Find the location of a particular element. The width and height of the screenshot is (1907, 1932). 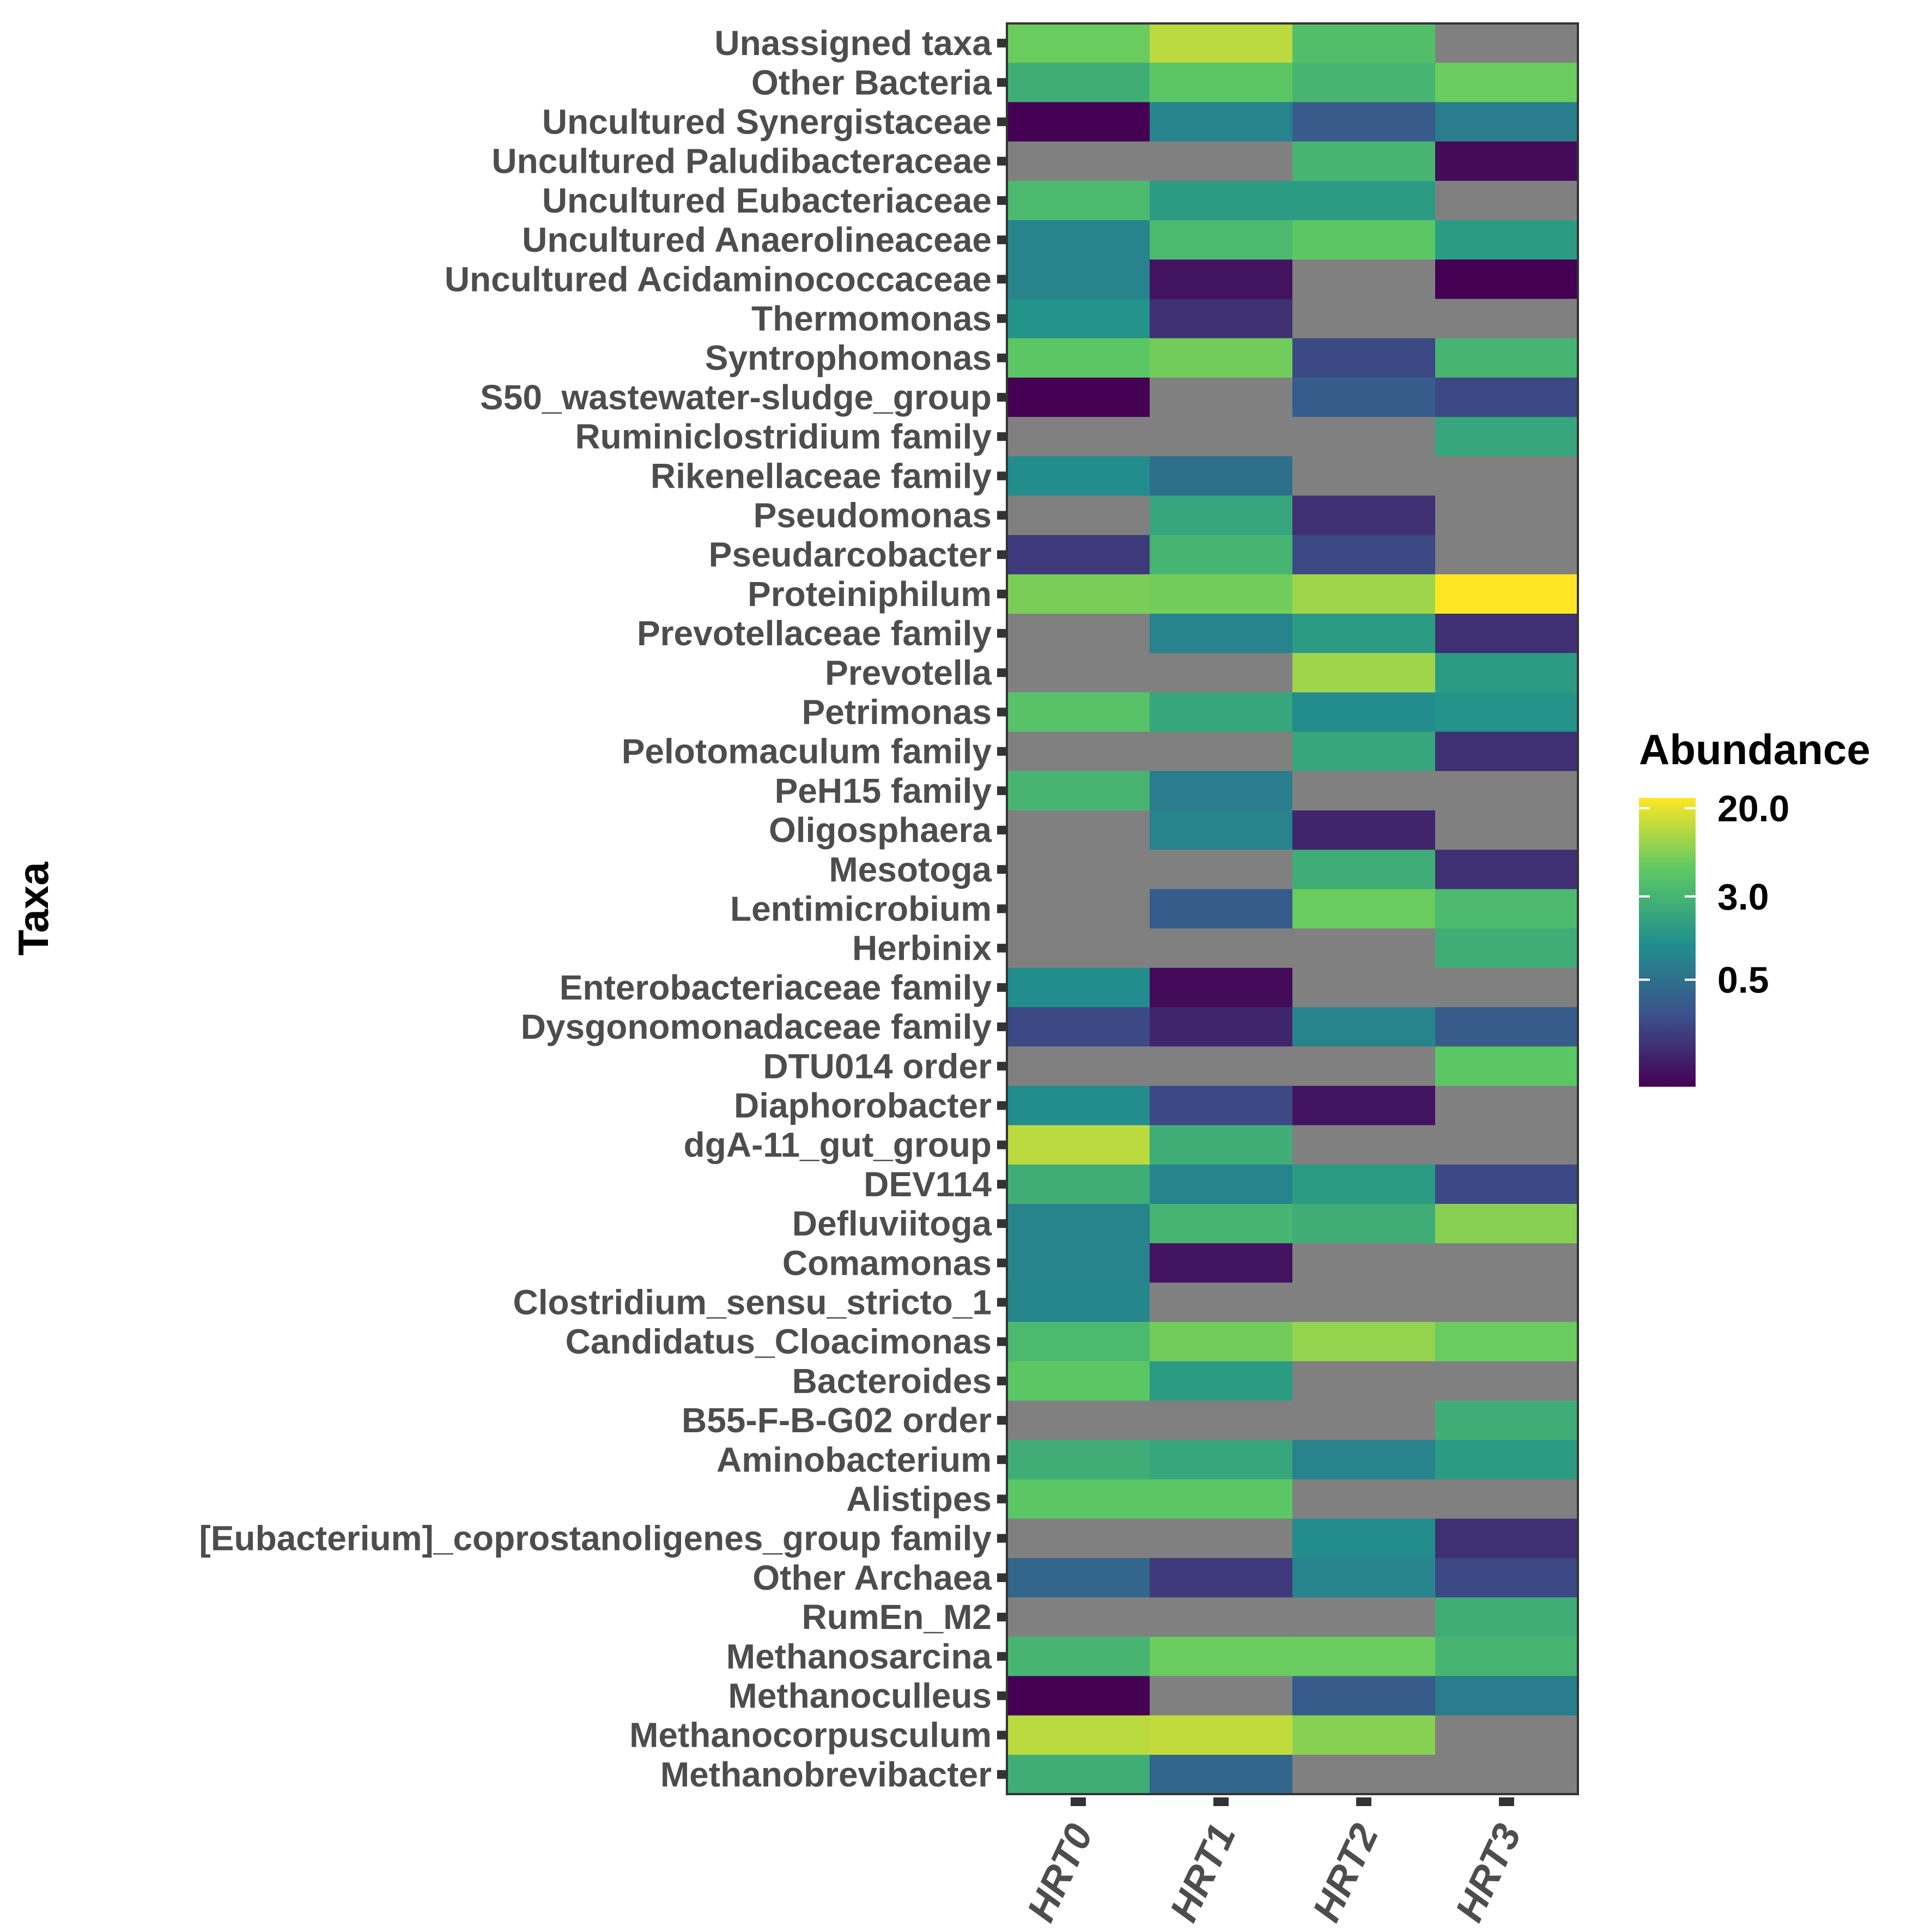

heatmap-cell-methanosarcina-hrt3 is located at coordinates (1506, 1656).